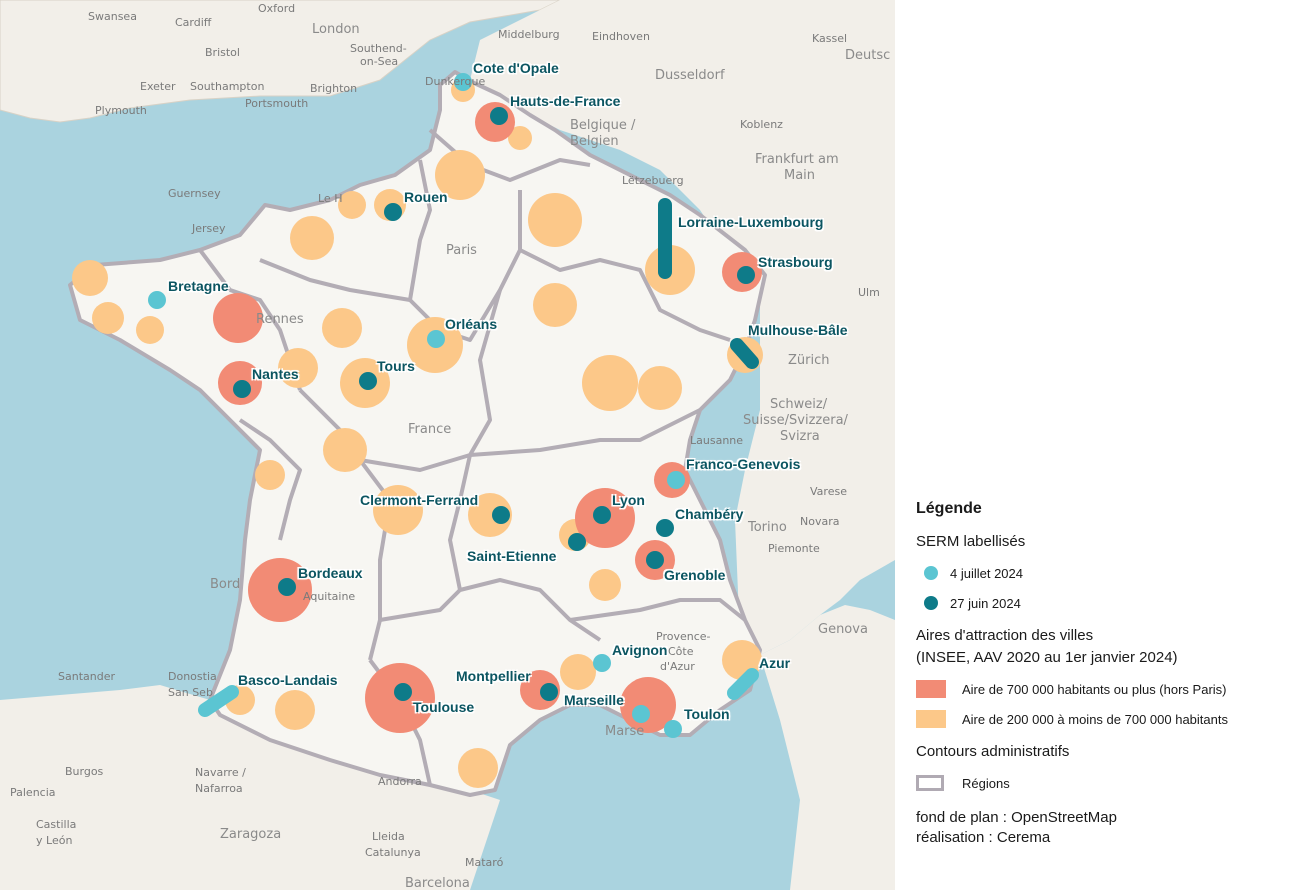 The image size is (1315, 890). What do you see at coordinates (565, 101) in the screenshot?
I see `serm-label-hauts-de-france: Hauts-de-France` at bounding box center [565, 101].